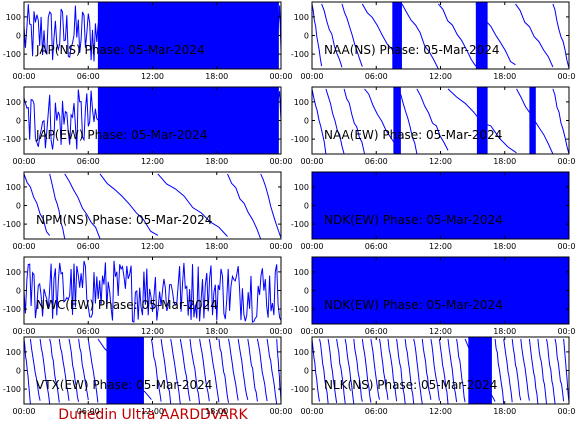 The width and height of the screenshot is (576, 432). Describe the element at coordinates (410, 385) in the screenshot. I see `panel-title: NLK(NS) Phase: 05-Mar-2024` at that location.